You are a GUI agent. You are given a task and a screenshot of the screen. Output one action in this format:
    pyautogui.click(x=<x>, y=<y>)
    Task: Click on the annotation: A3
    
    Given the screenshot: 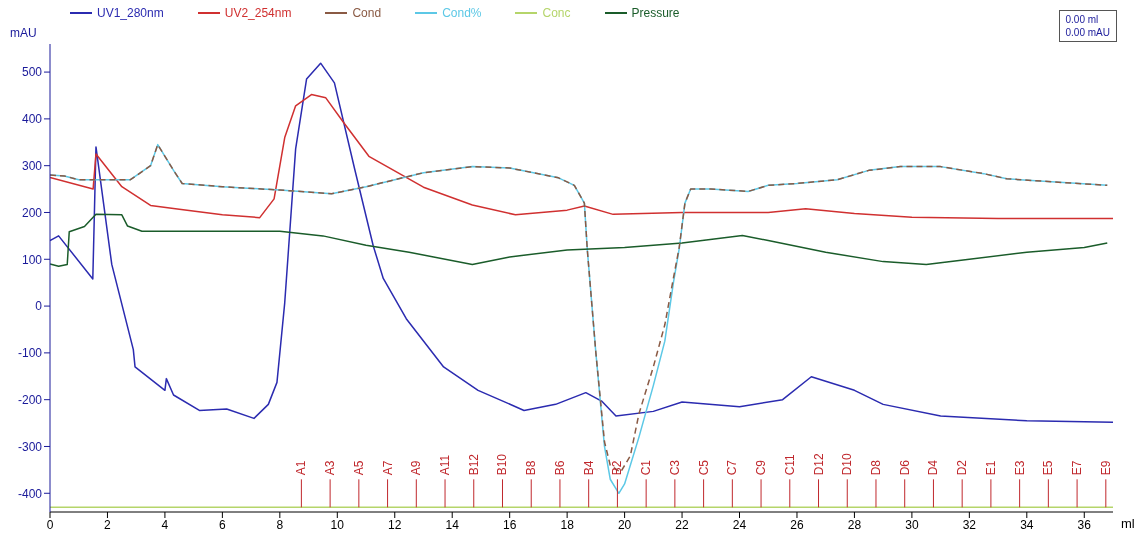 What is the action you would take?
    pyautogui.click(x=330, y=468)
    